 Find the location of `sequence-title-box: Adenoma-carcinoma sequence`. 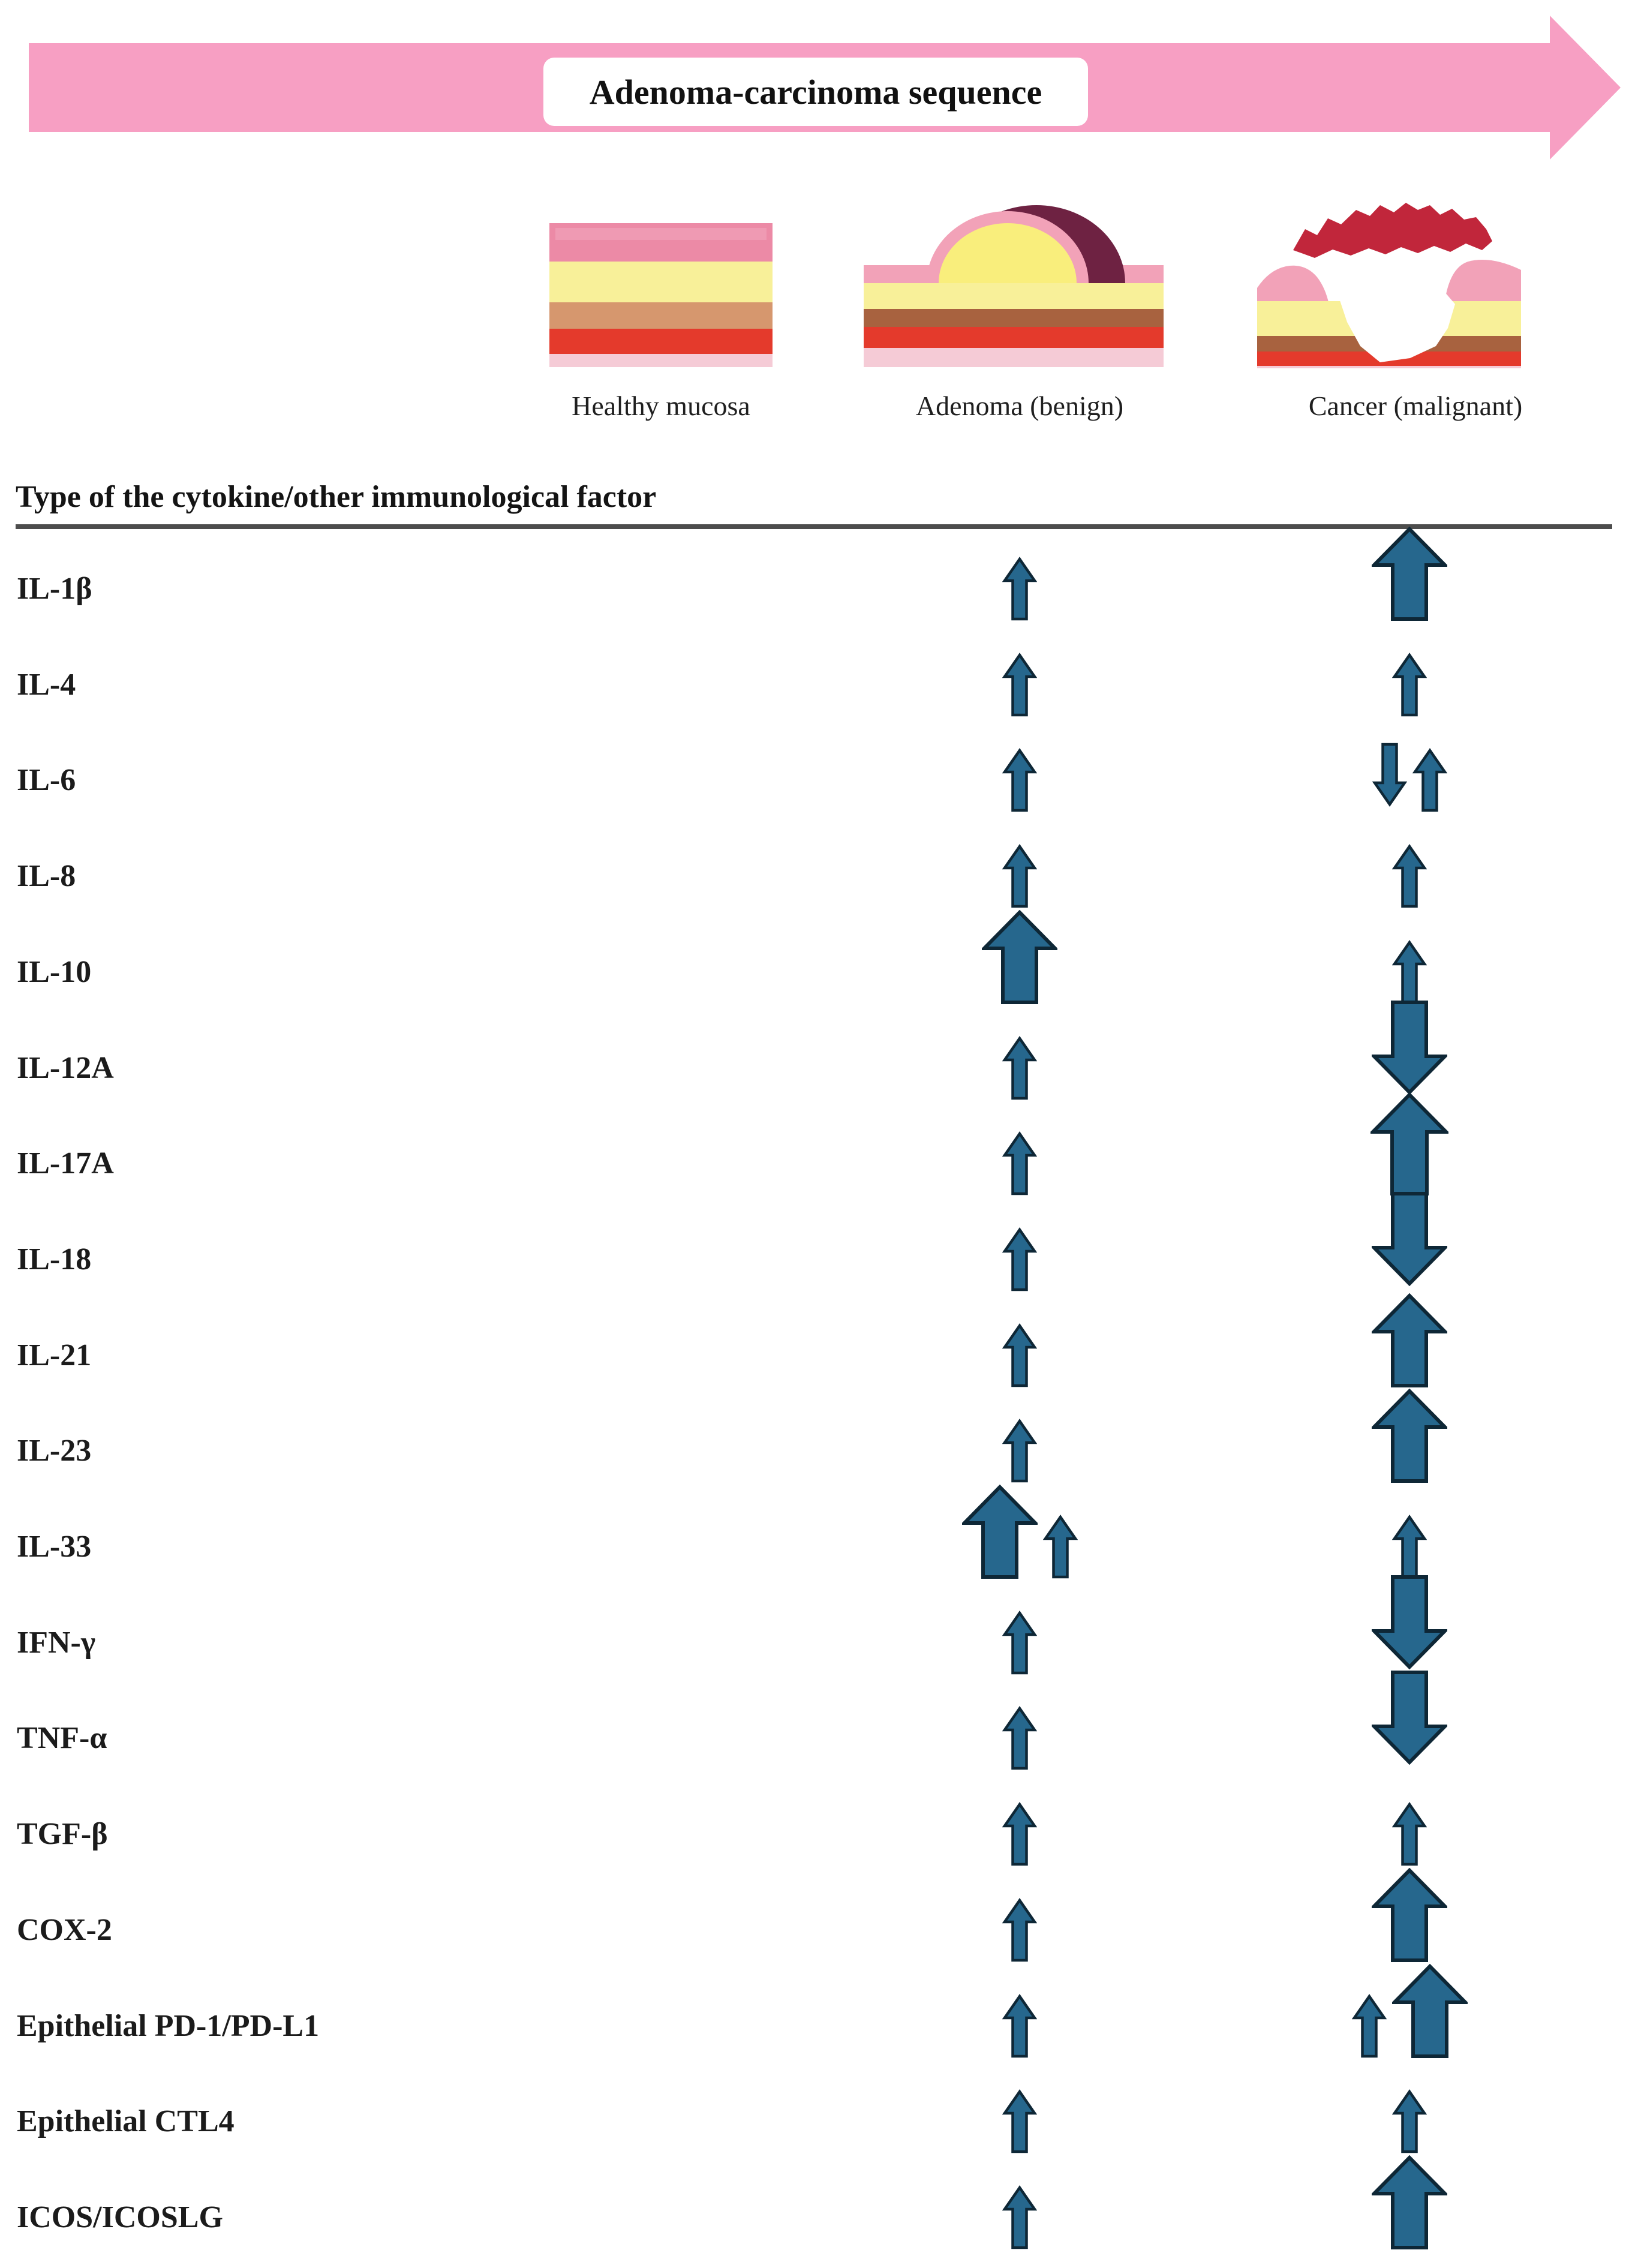

sequence-title-box: Adenoma-carcinoma sequence is located at coordinates (815, 92).